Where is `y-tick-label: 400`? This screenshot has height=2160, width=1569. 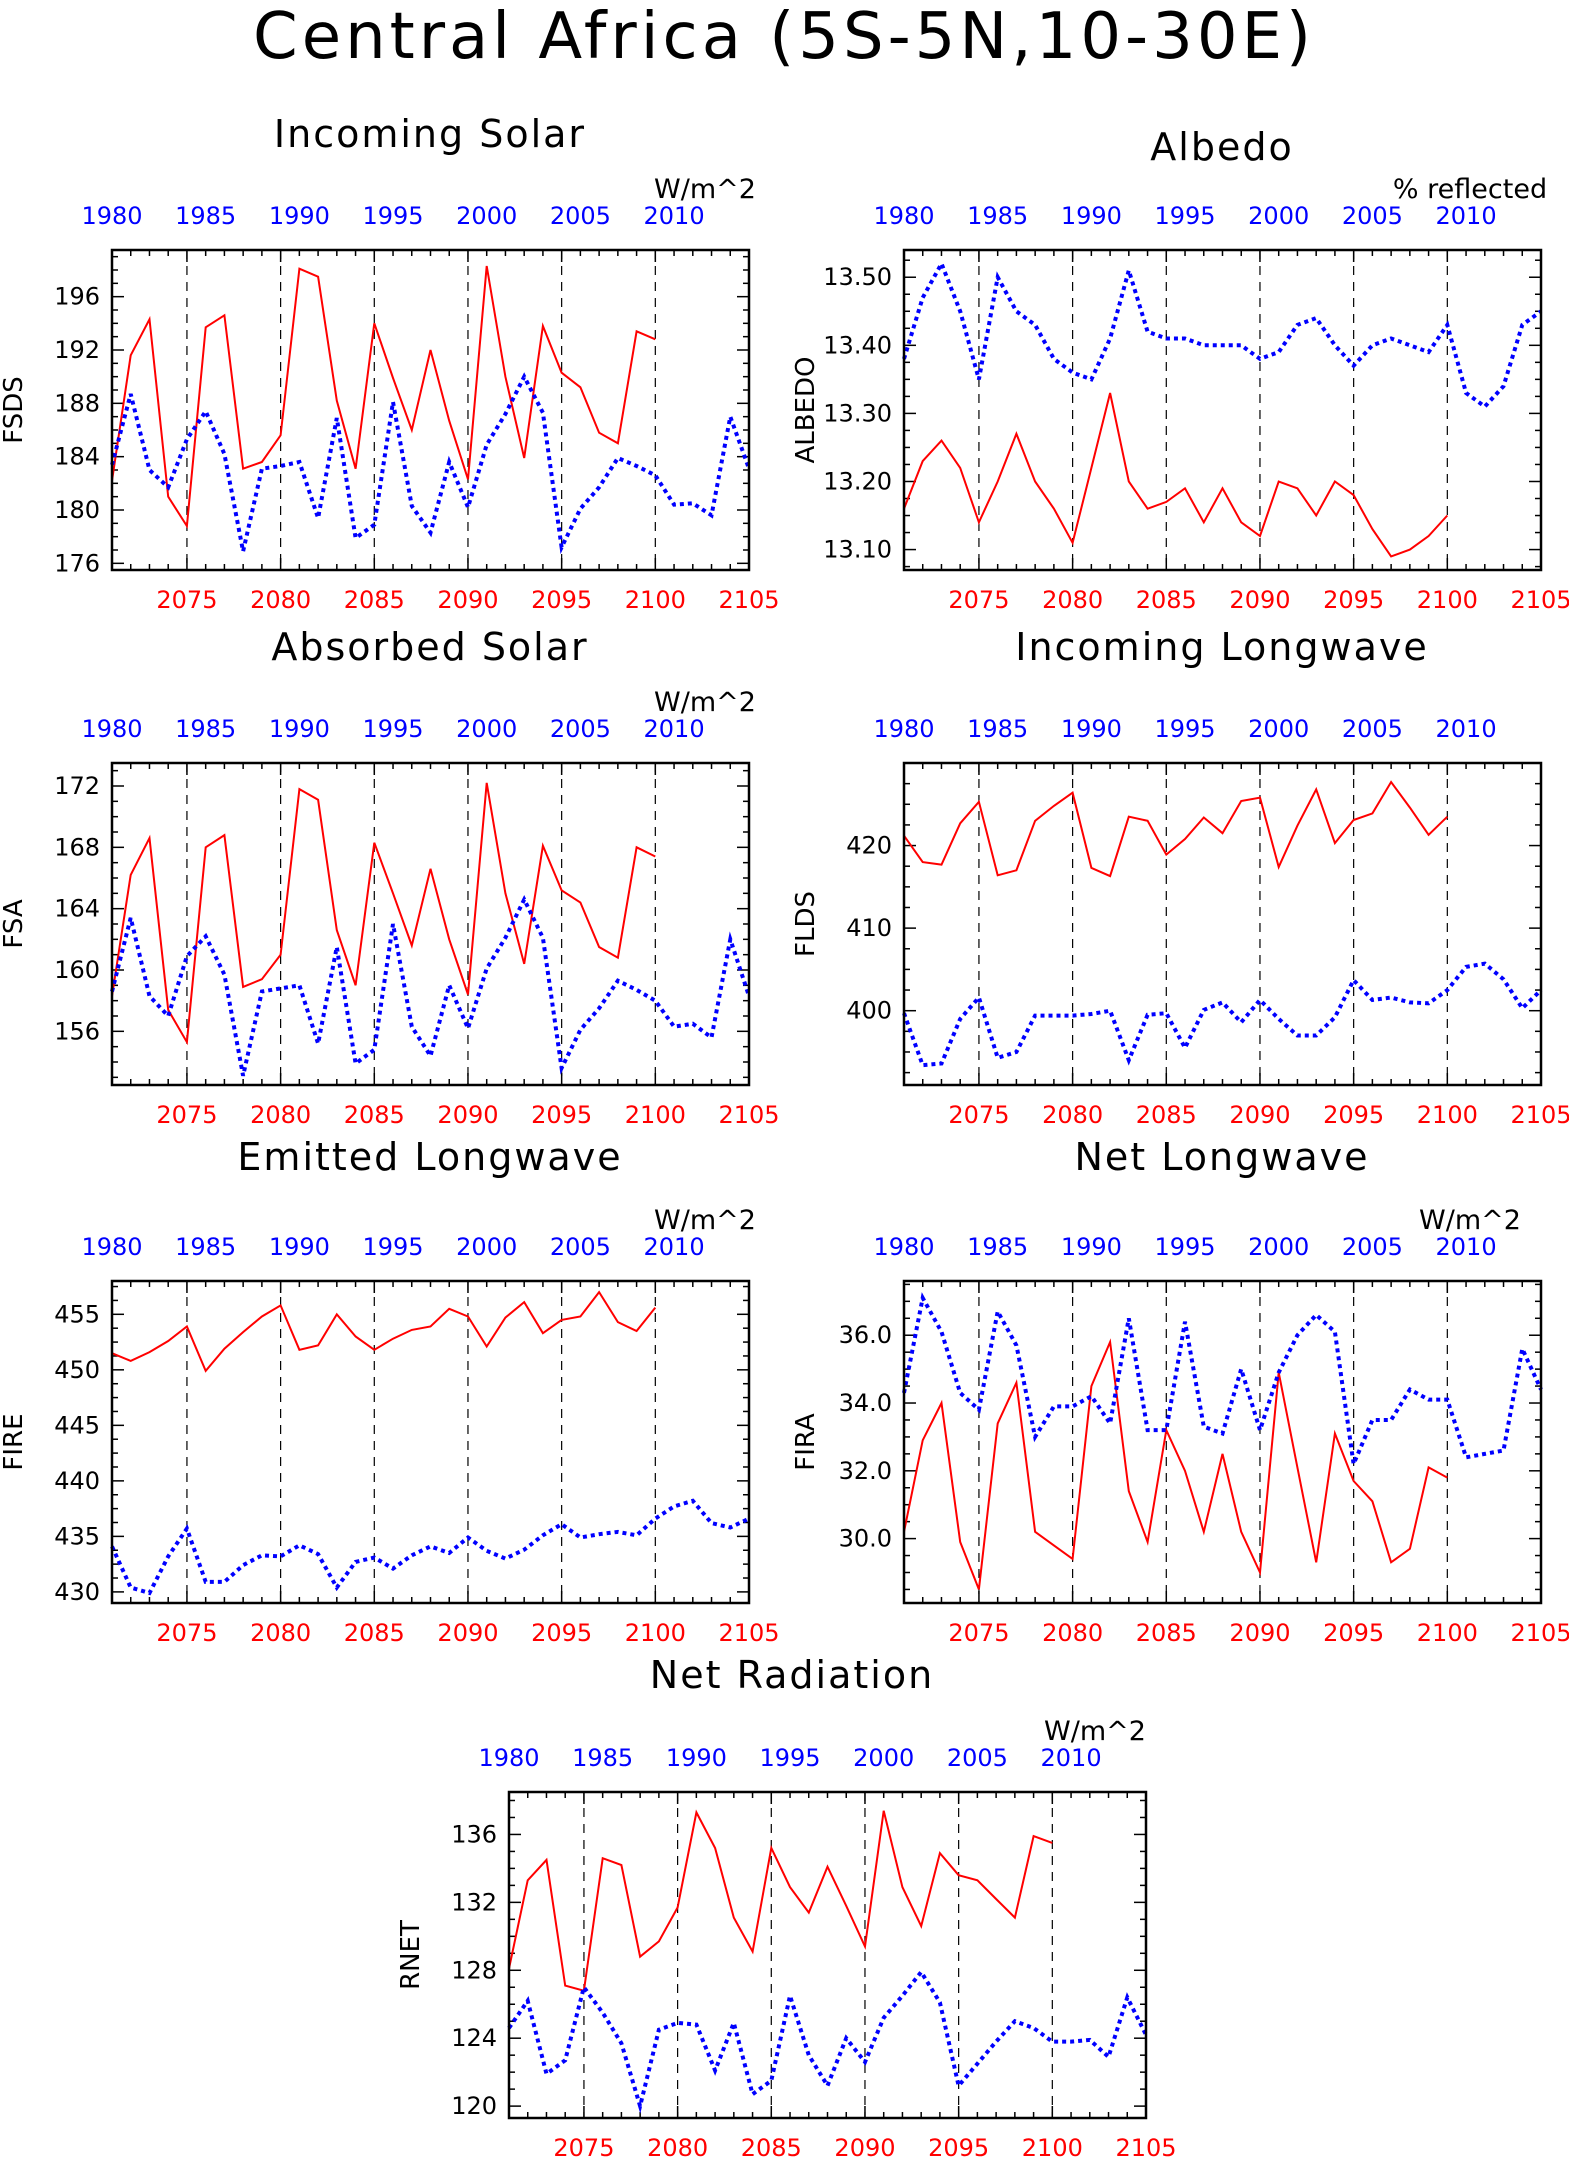 y-tick-label: 400 is located at coordinates (869, 1011).